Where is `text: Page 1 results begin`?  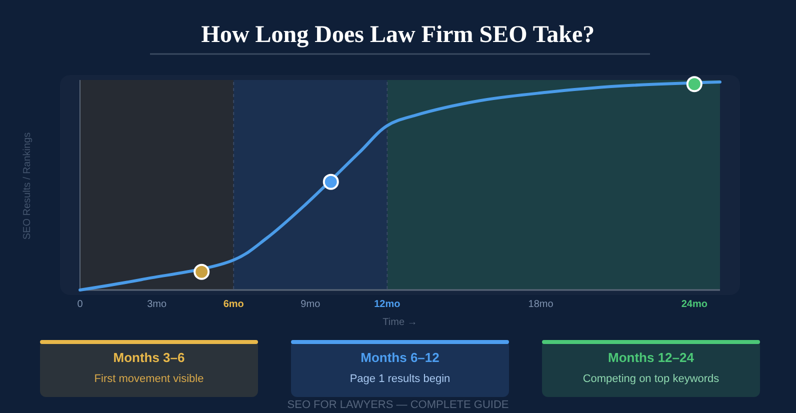 text: Page 1 results begin is located at coordinates (400, 379).